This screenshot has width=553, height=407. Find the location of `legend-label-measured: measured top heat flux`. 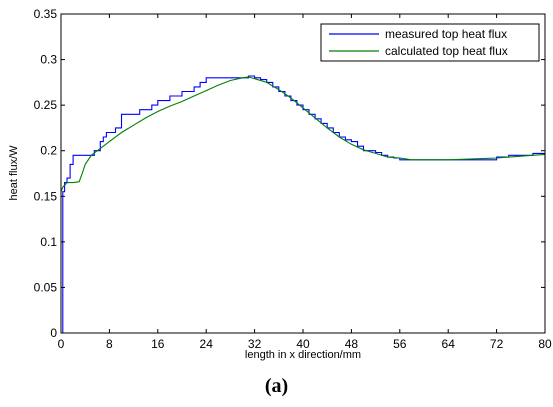

legend-label-measured: measured top heat flux is located at coordinates (446, 34).